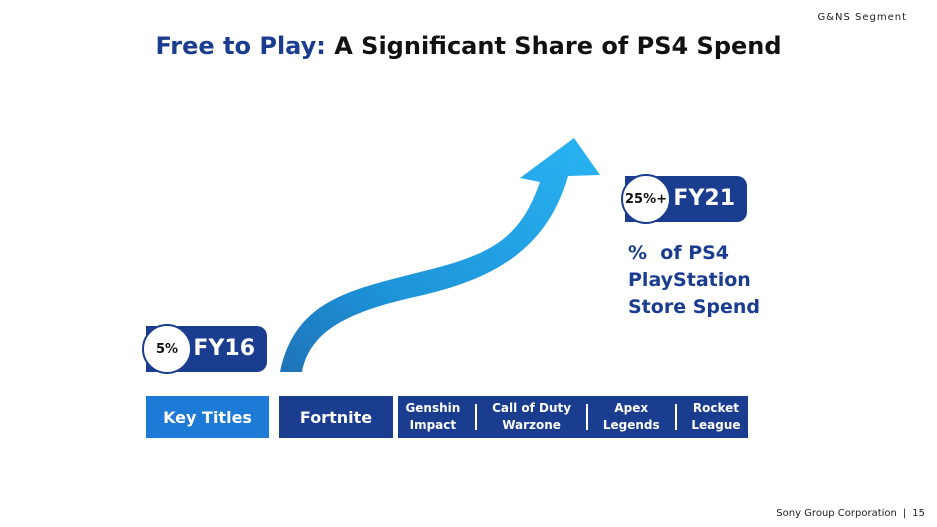 This screenshot has height=527, width=937. What do you see at coordinates (836, 513) in the screenshot?
I see `footer-company: Sony Group Corporation` at bounding box center [836, 513].